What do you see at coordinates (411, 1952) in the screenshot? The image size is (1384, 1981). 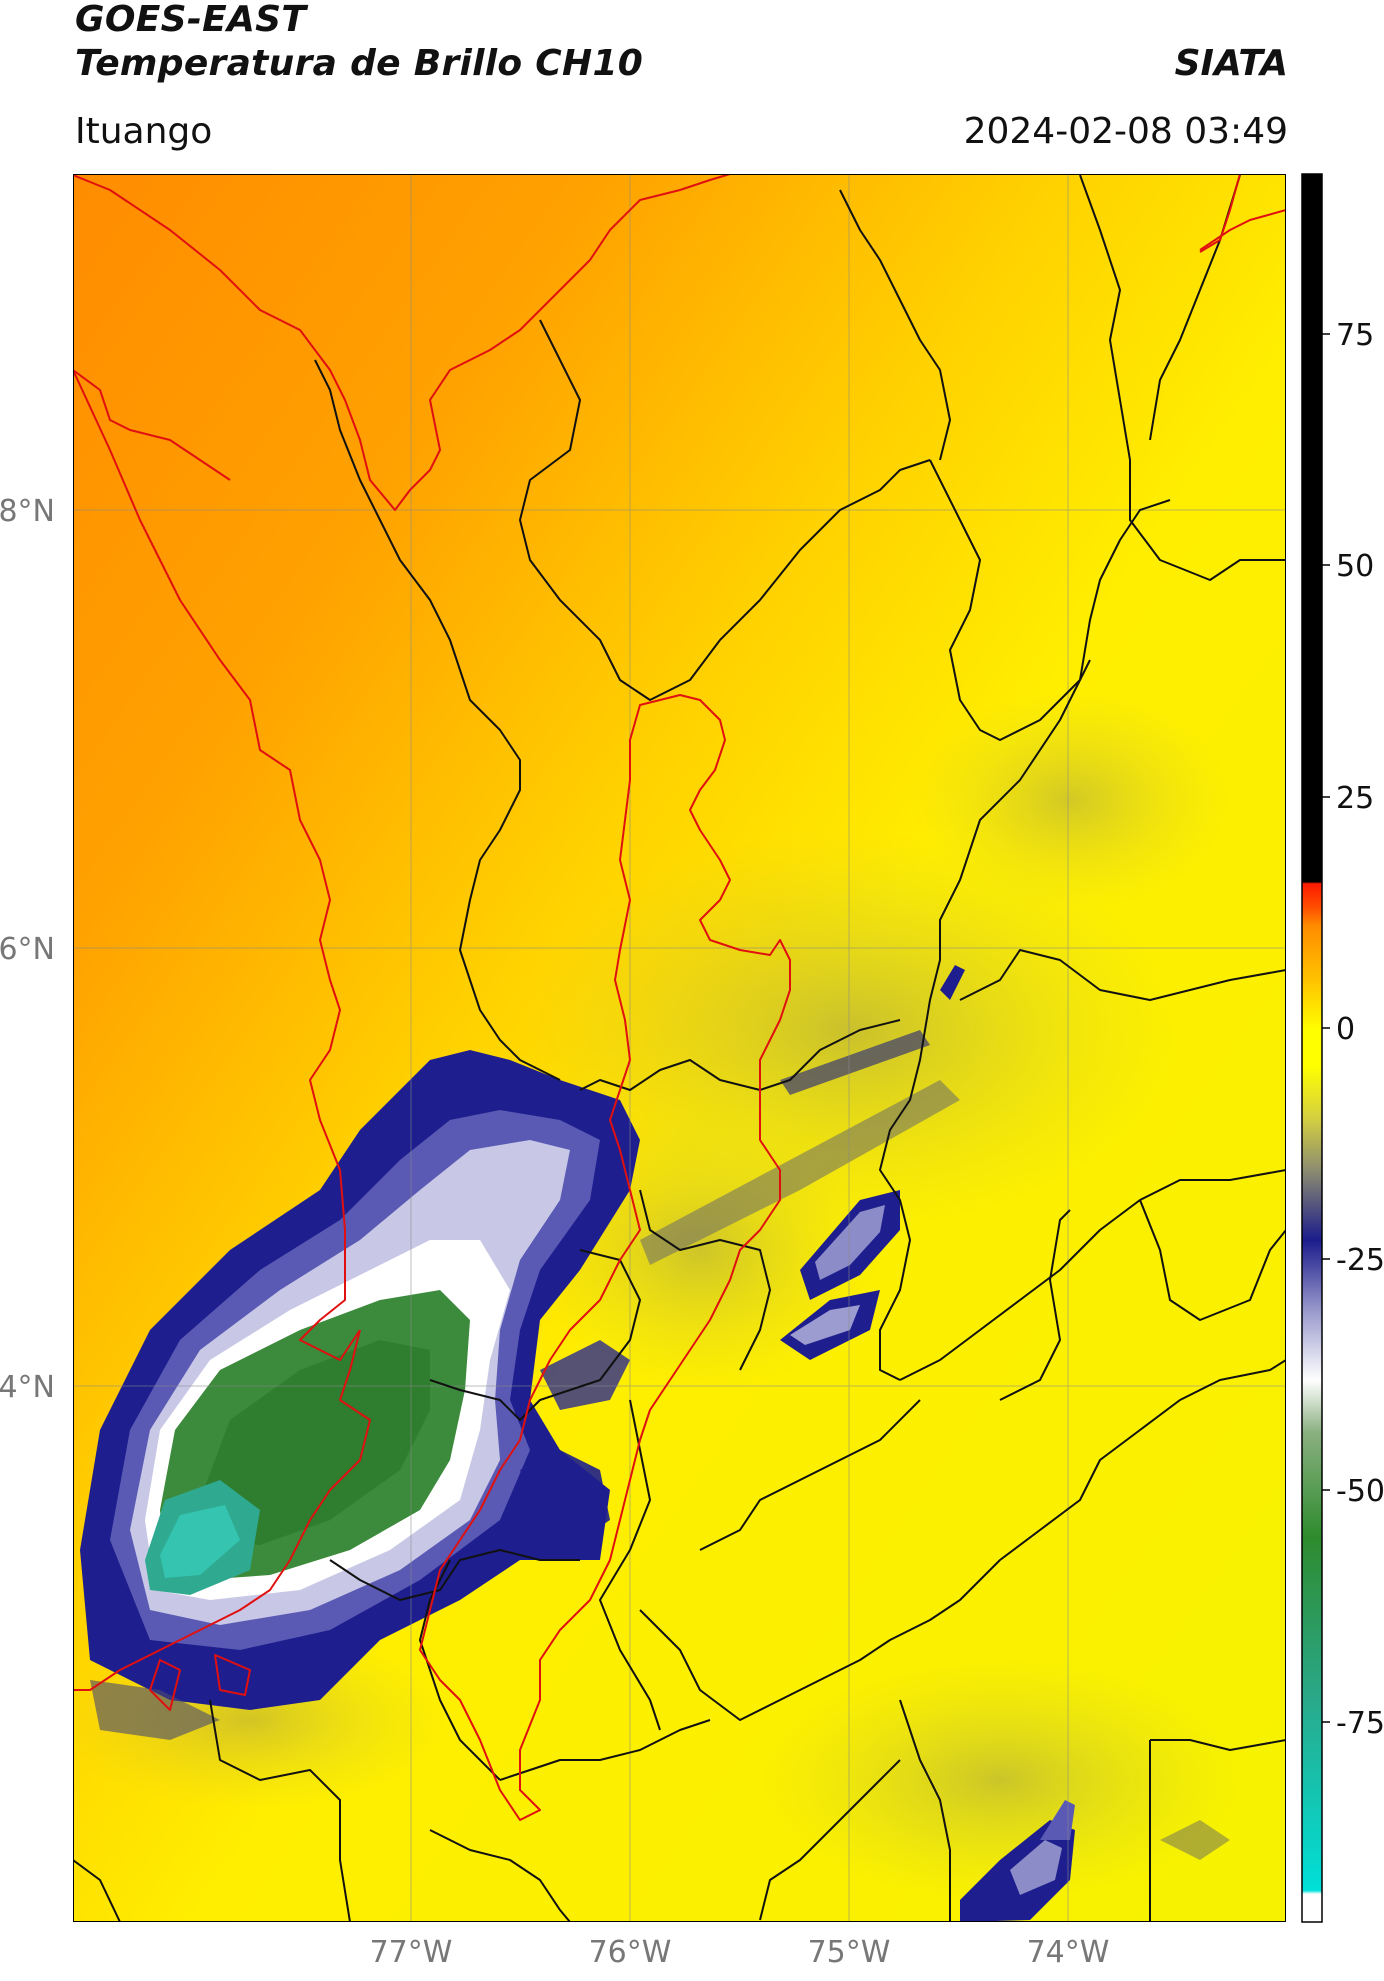 I see `lon-tick-label: 77°W` at bounding box center [411, 1952].